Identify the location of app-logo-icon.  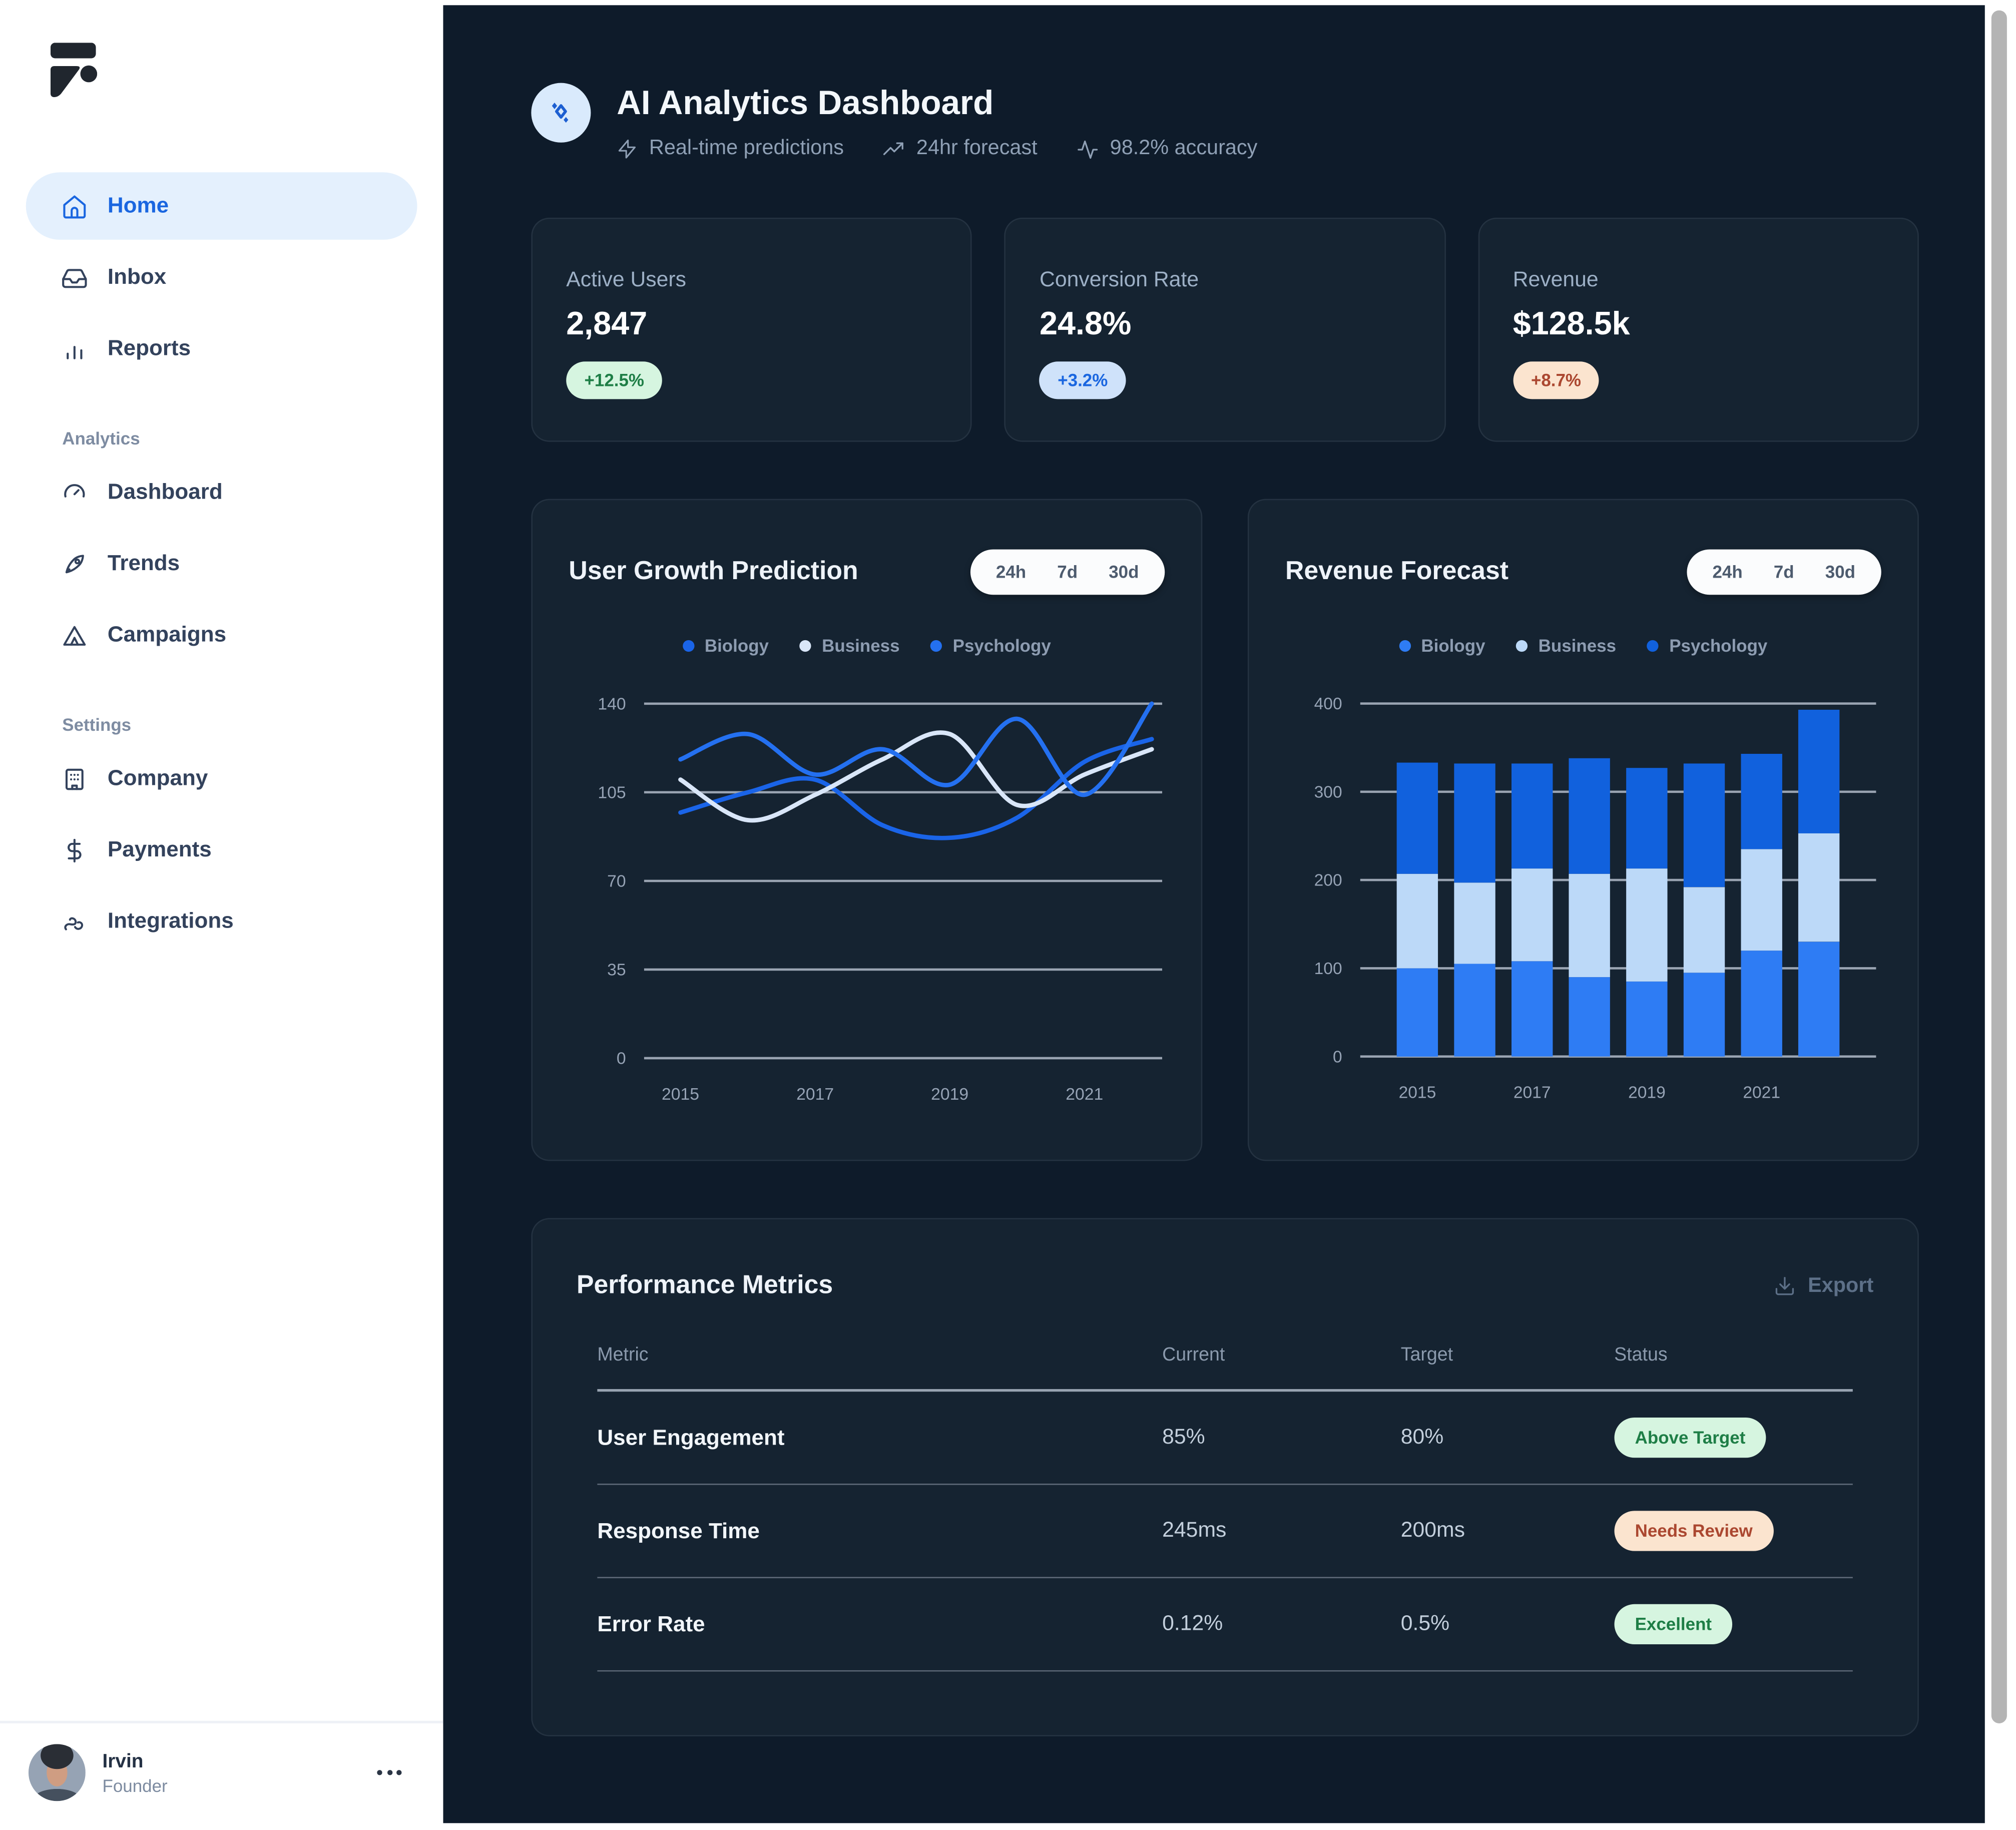
(74, 70).